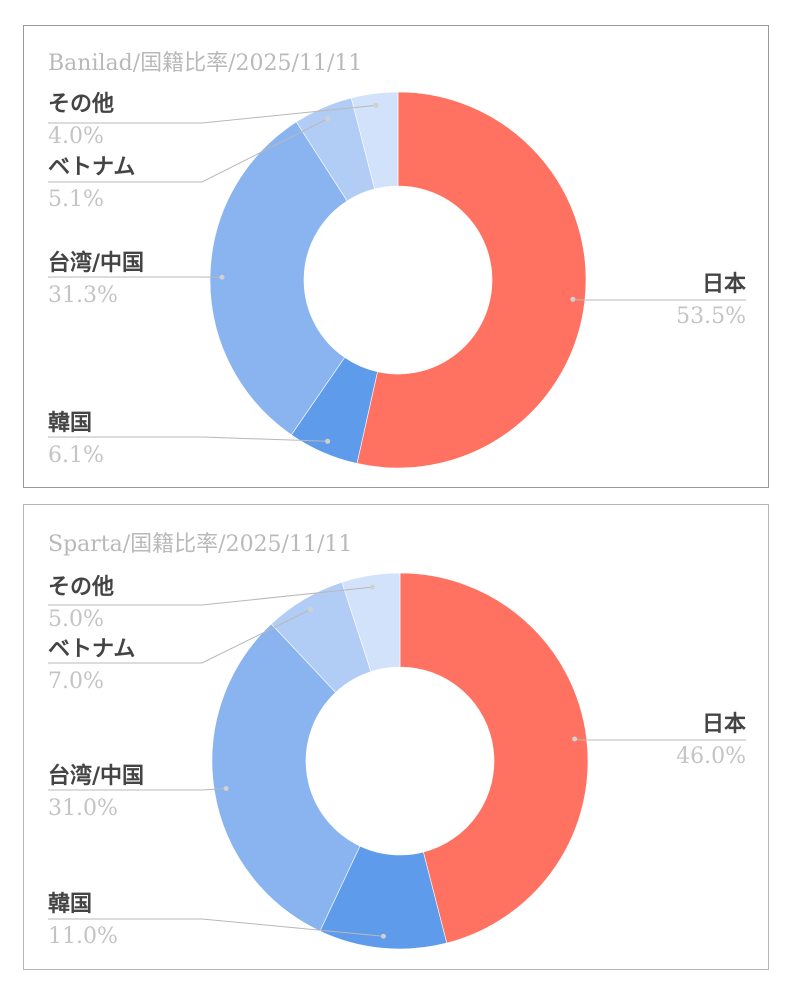  I want to click on slice-value-vietnam: 7.0%, so click(76, 681).